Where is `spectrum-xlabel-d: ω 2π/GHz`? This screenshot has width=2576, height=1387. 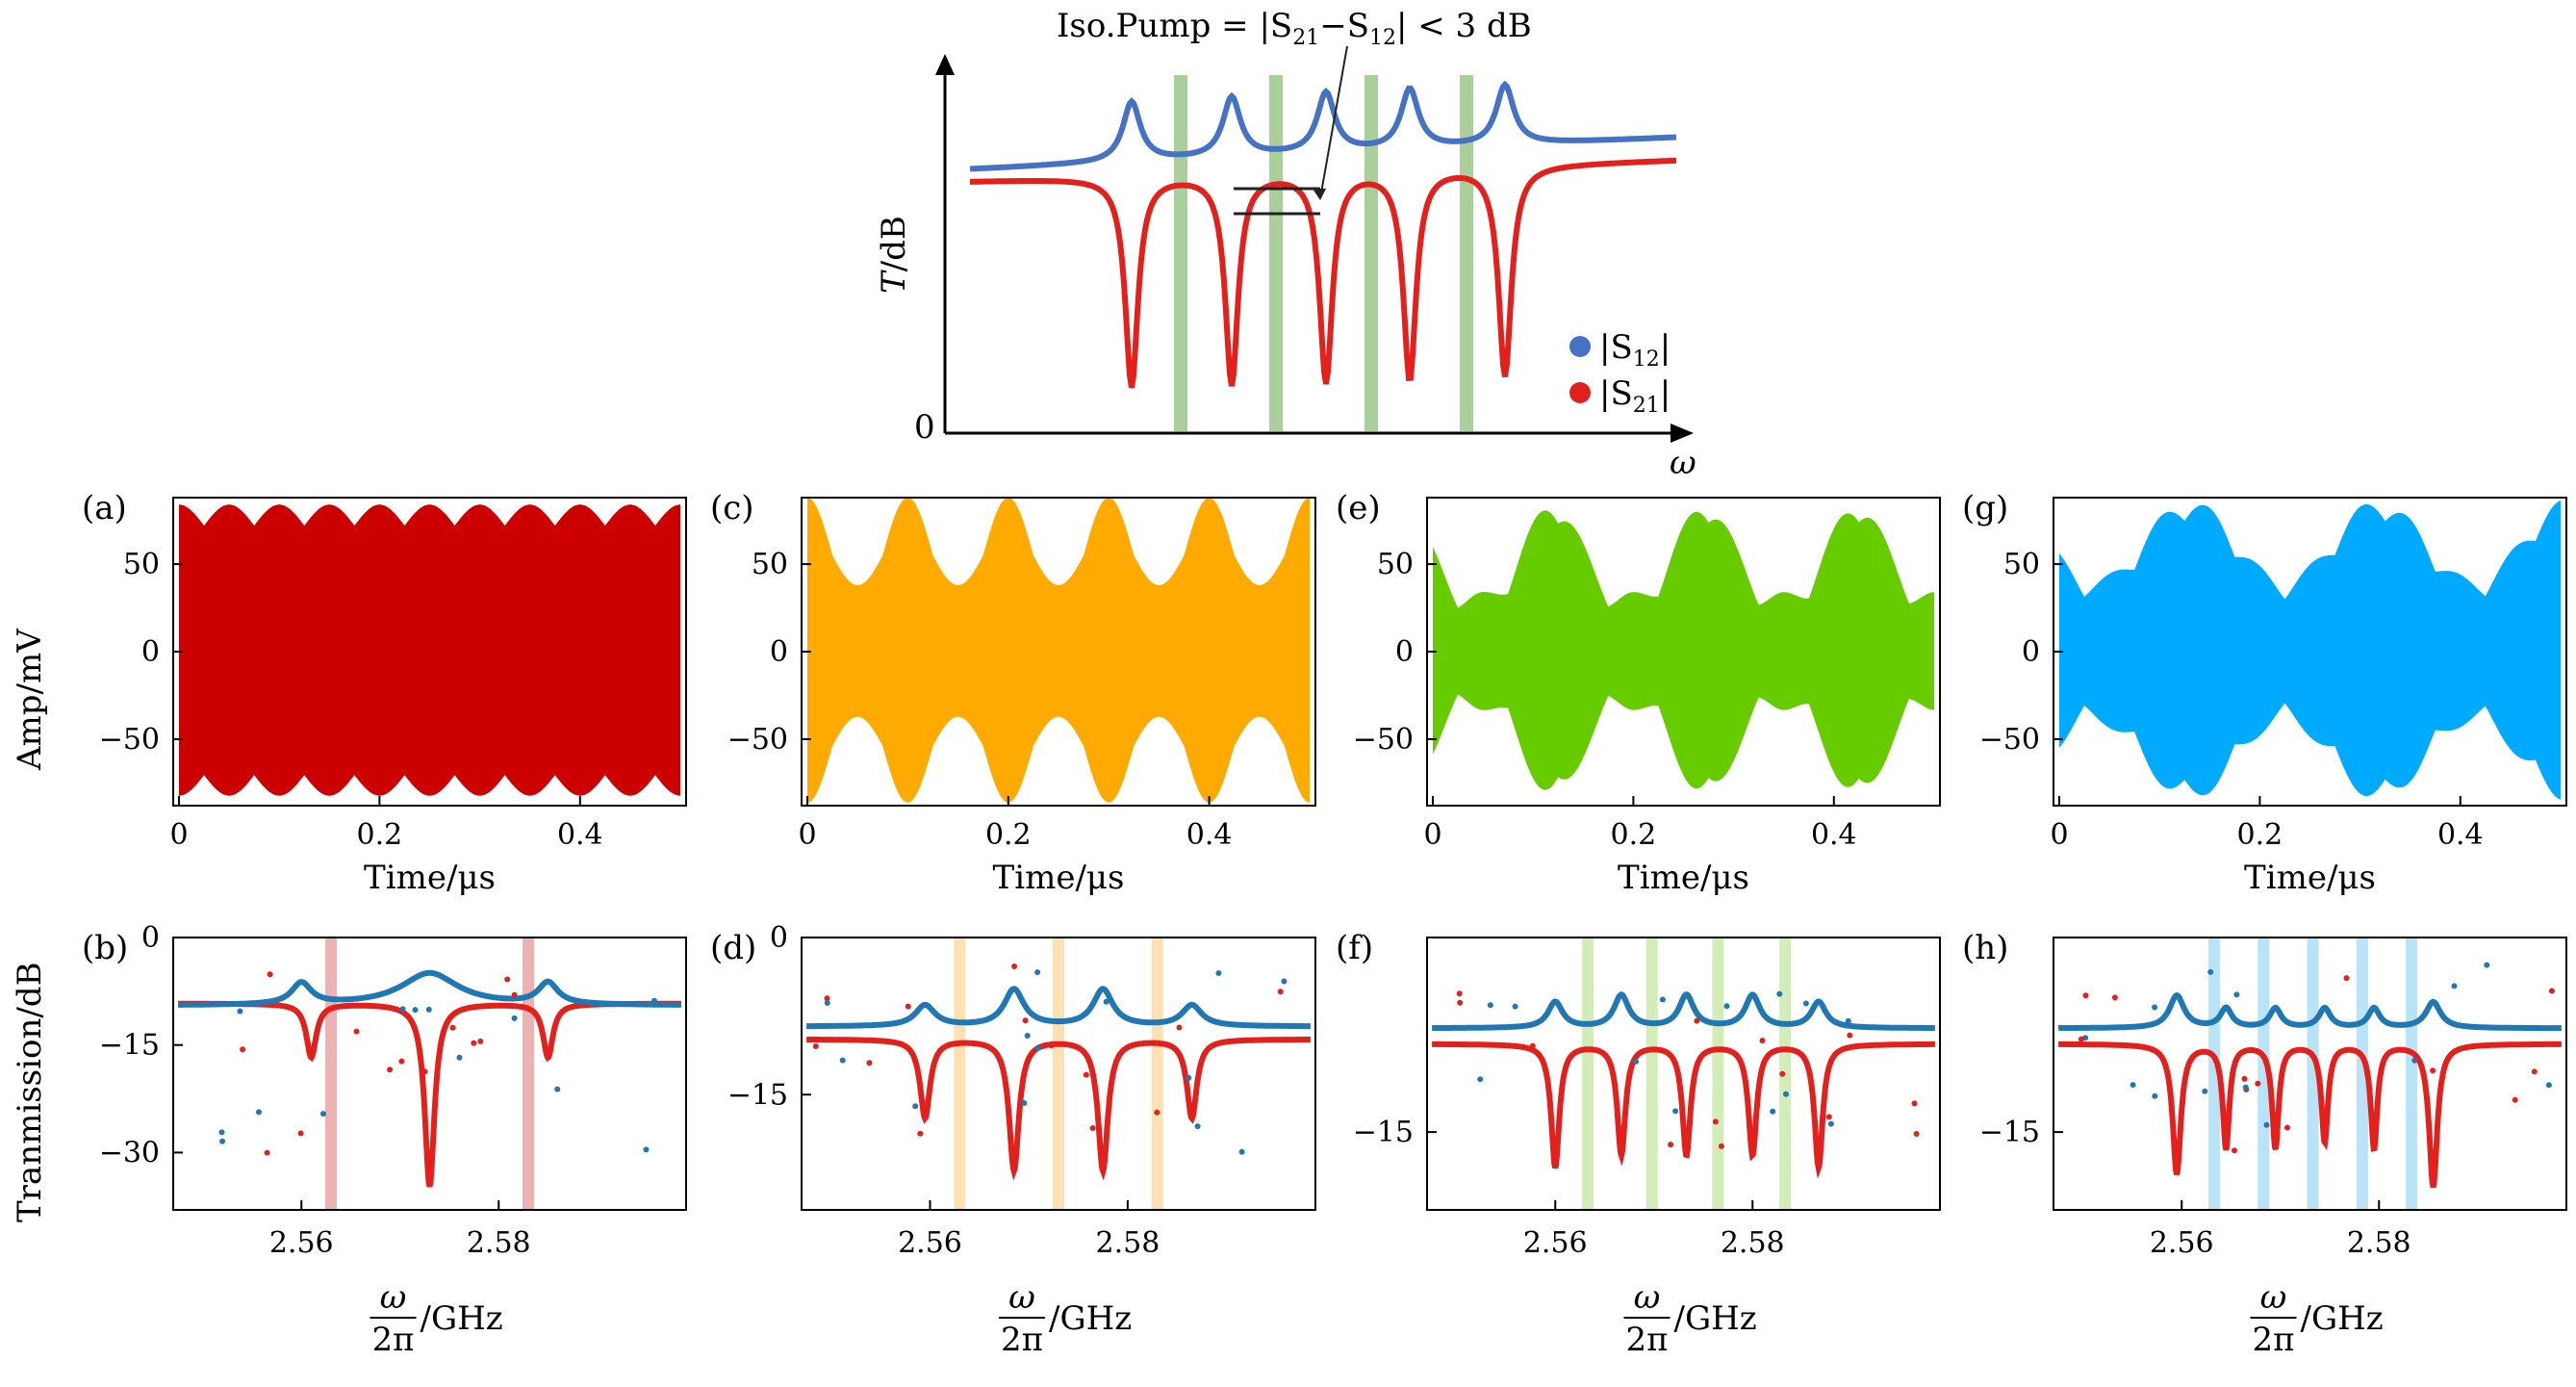 spectrum-xlabel-d: ω 2π/GHz is located at coordinates (1065, 1318).